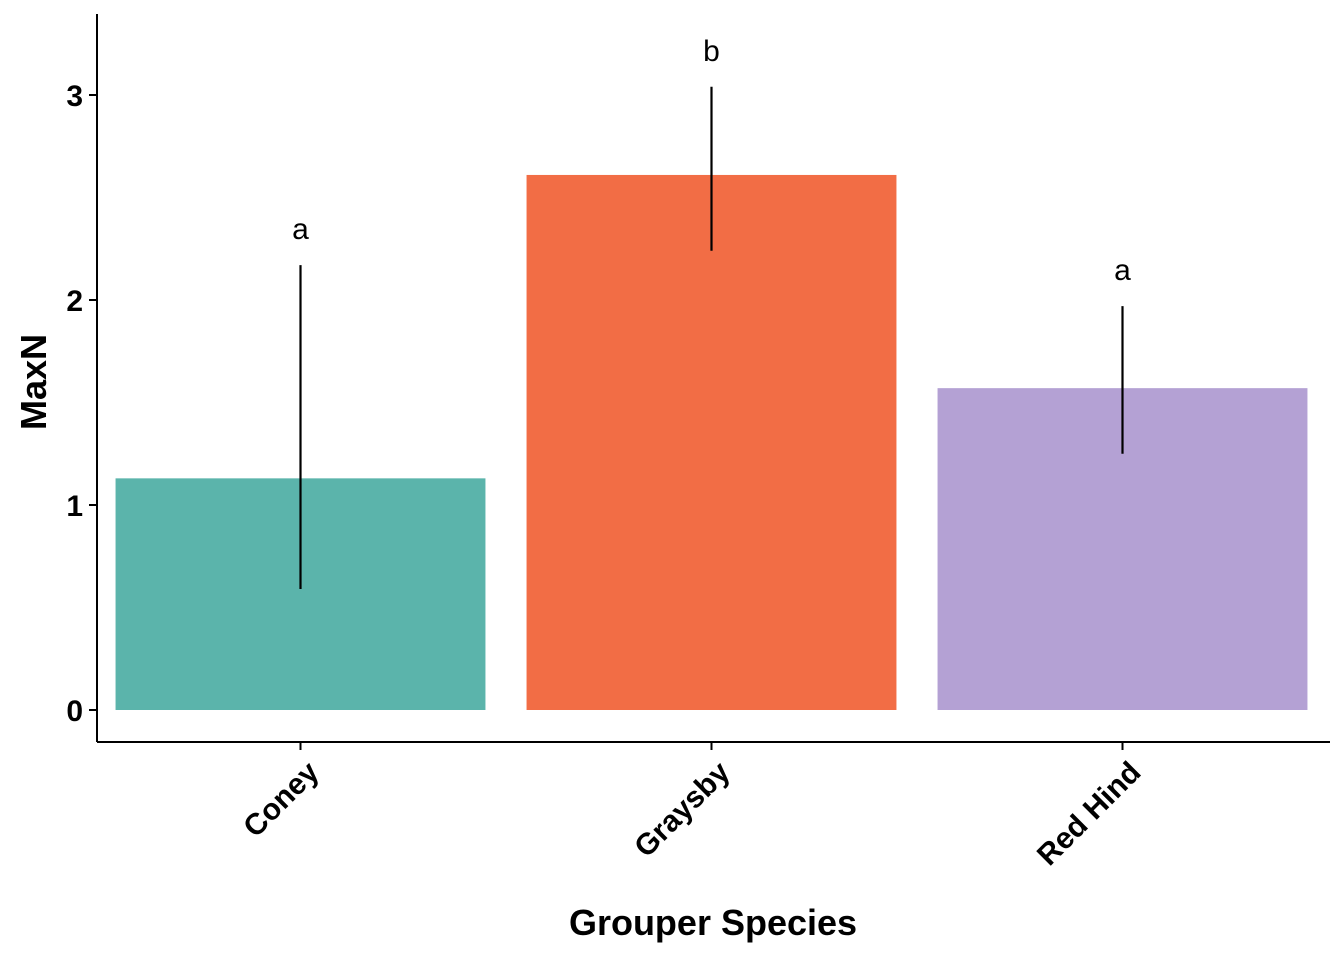 The height and width of the screenshot is (965, 1344). I want to click on x-tick-label-0: Coney, so click(281, 799).